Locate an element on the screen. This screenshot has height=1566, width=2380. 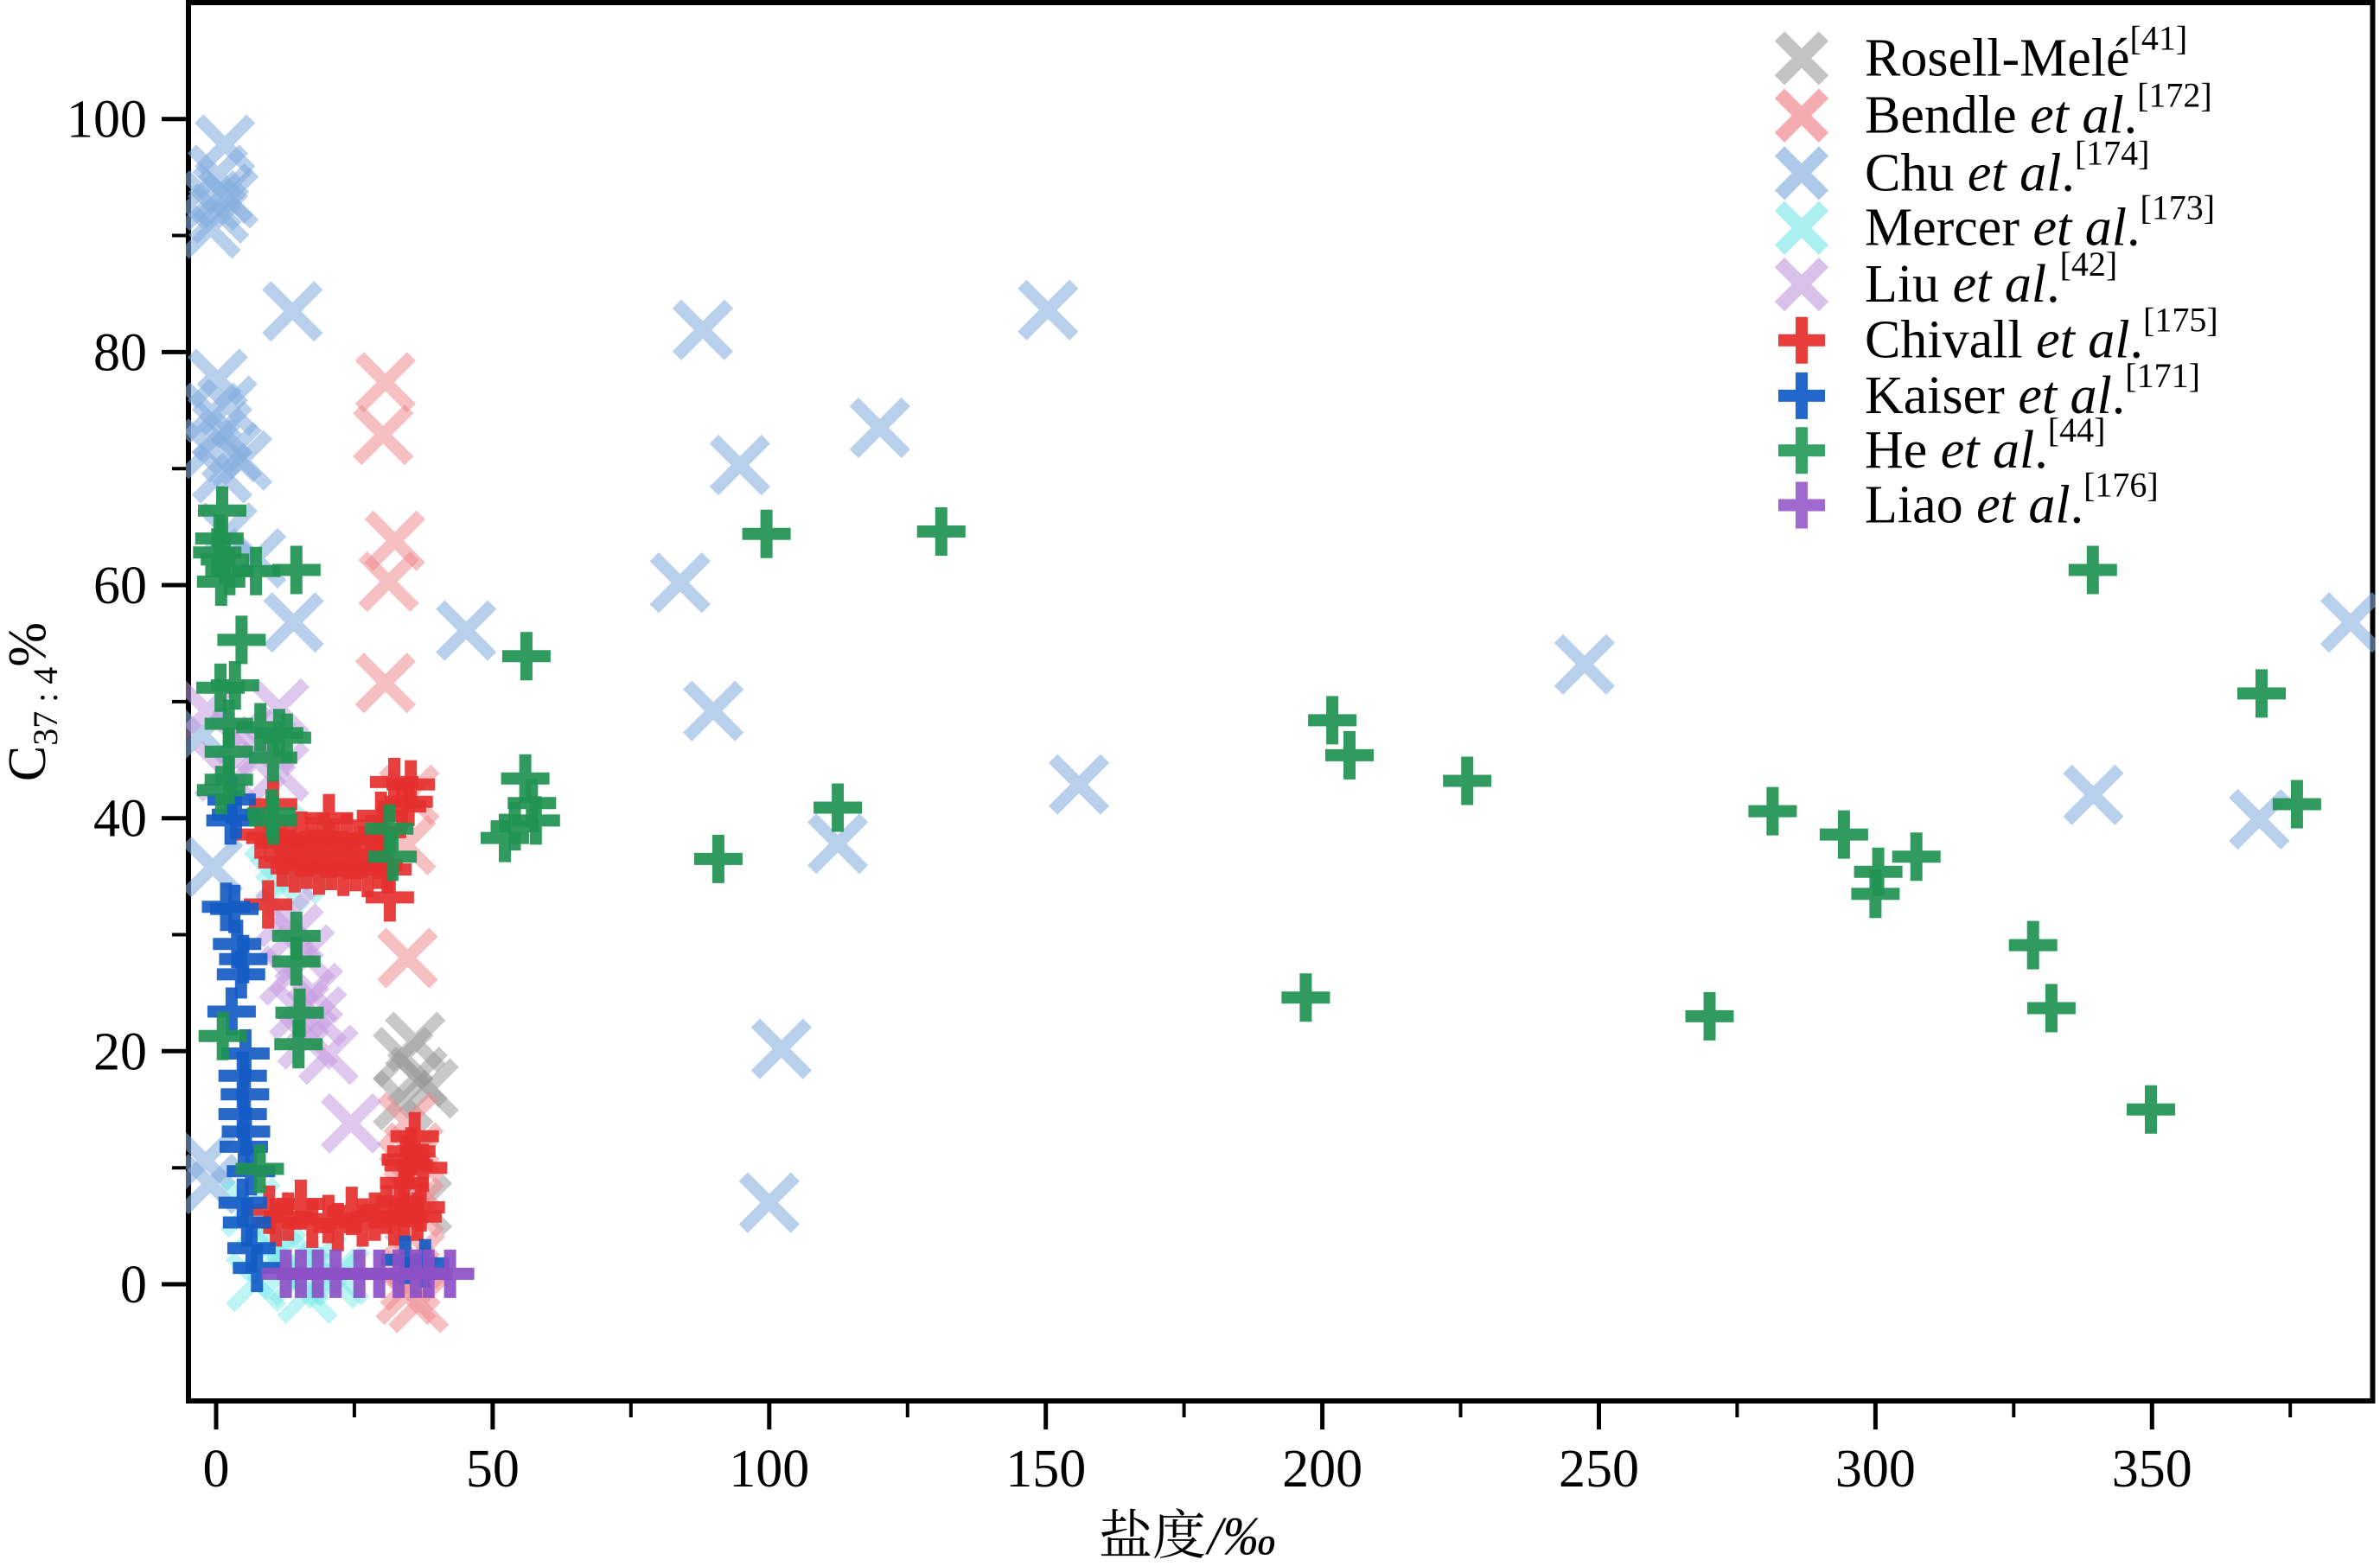
svg-text: 80 is located at coordinates (120, 352).